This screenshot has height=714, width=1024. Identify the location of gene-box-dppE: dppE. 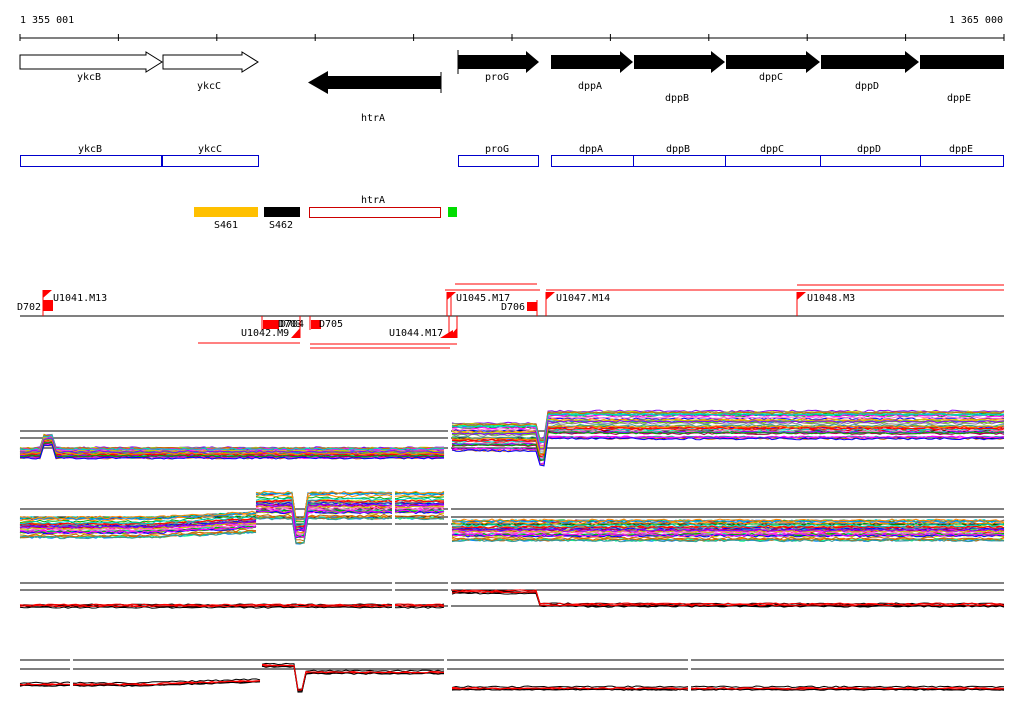
(962, 155).